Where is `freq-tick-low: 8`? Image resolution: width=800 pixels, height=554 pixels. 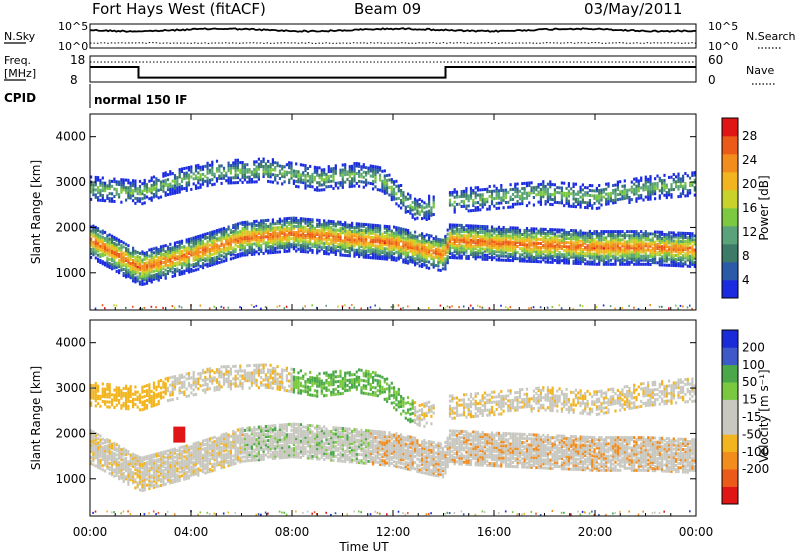 freq-tick-low: 8 is located at coordinates (74, 80).